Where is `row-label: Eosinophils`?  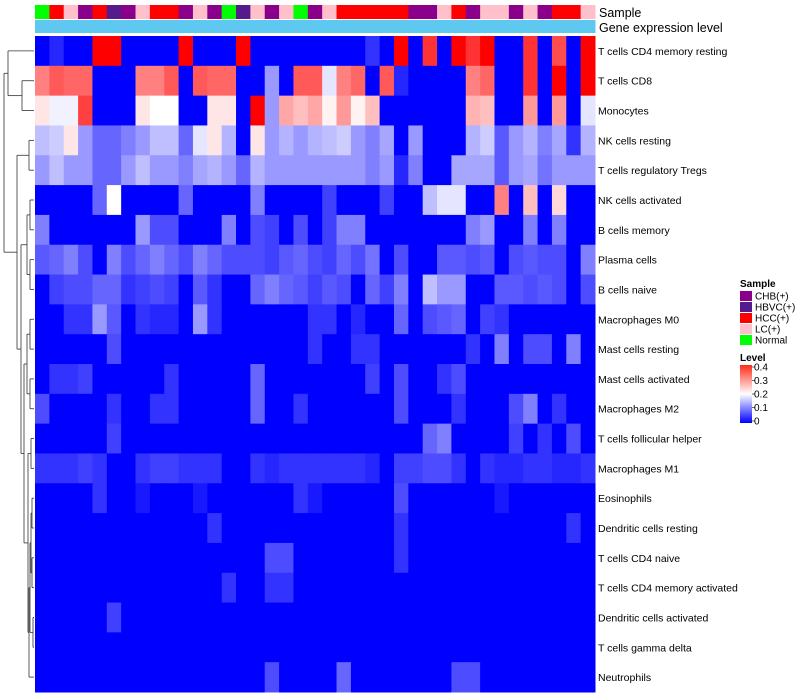
row-label: Eosinophils is located at coordinates (625, 499).